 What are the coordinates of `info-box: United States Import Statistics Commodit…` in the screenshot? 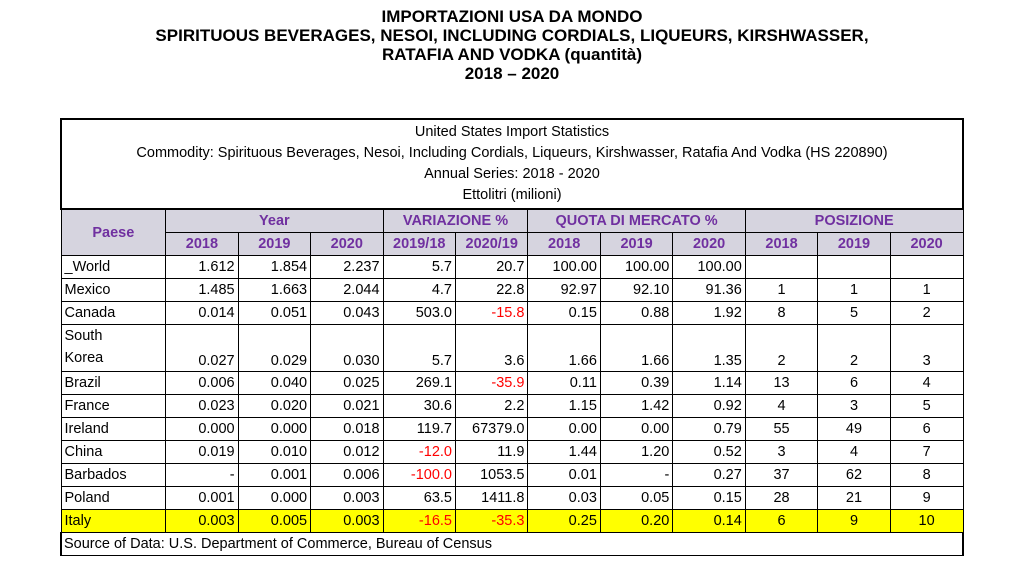 It's located at (512, 164).